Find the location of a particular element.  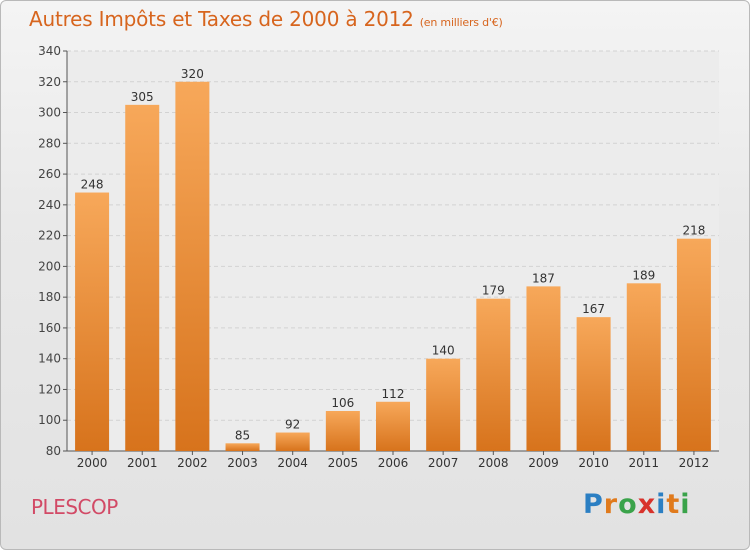

y-tick-label: 300 is located at coordinates (49, 113).